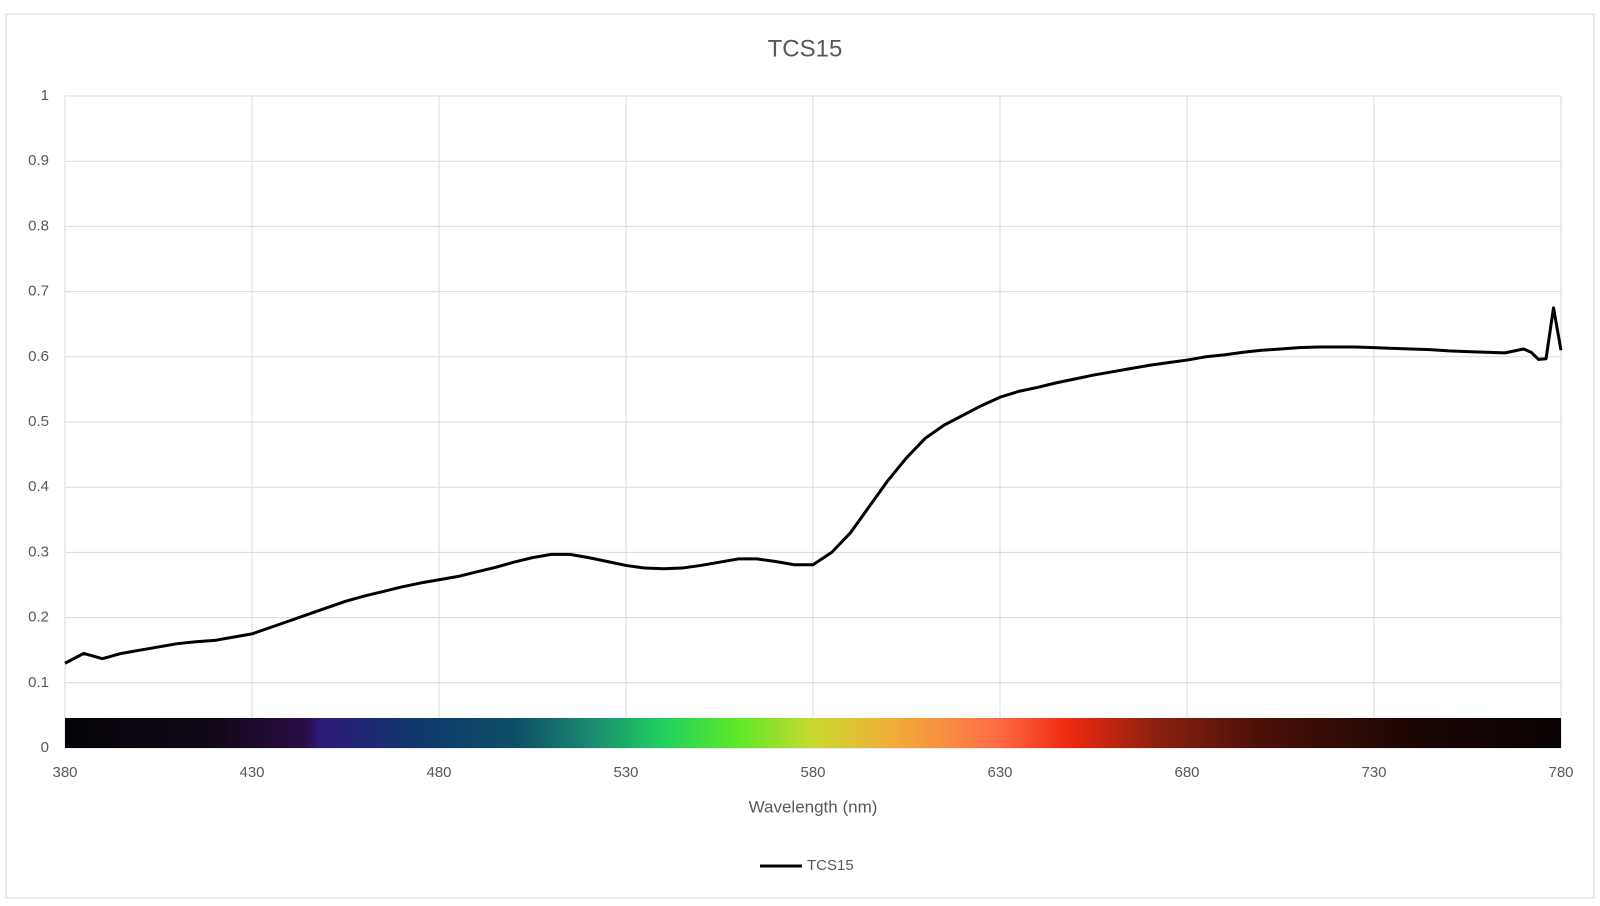 The image size is (1600, 906). What do you see at coordinates (38, 682) in the screenshot?
I see `y-tick-label: 0.1` at bounding box center [38, 682].